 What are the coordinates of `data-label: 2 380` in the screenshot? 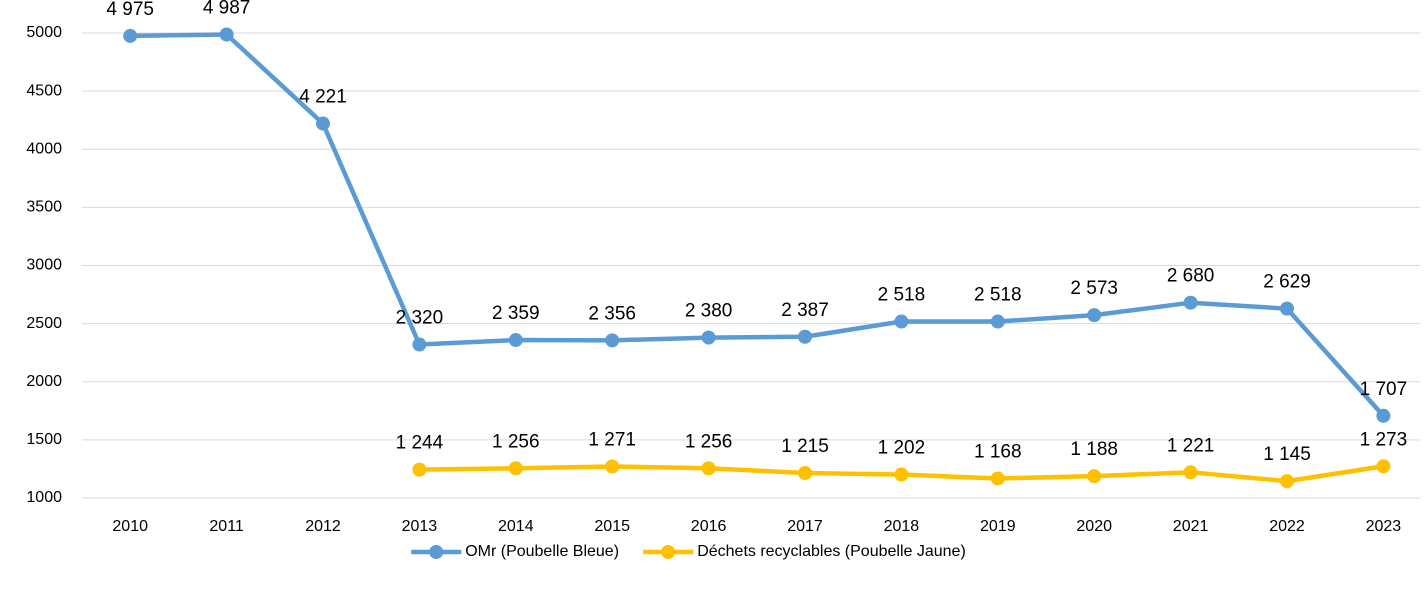 It's located at (709, 311).